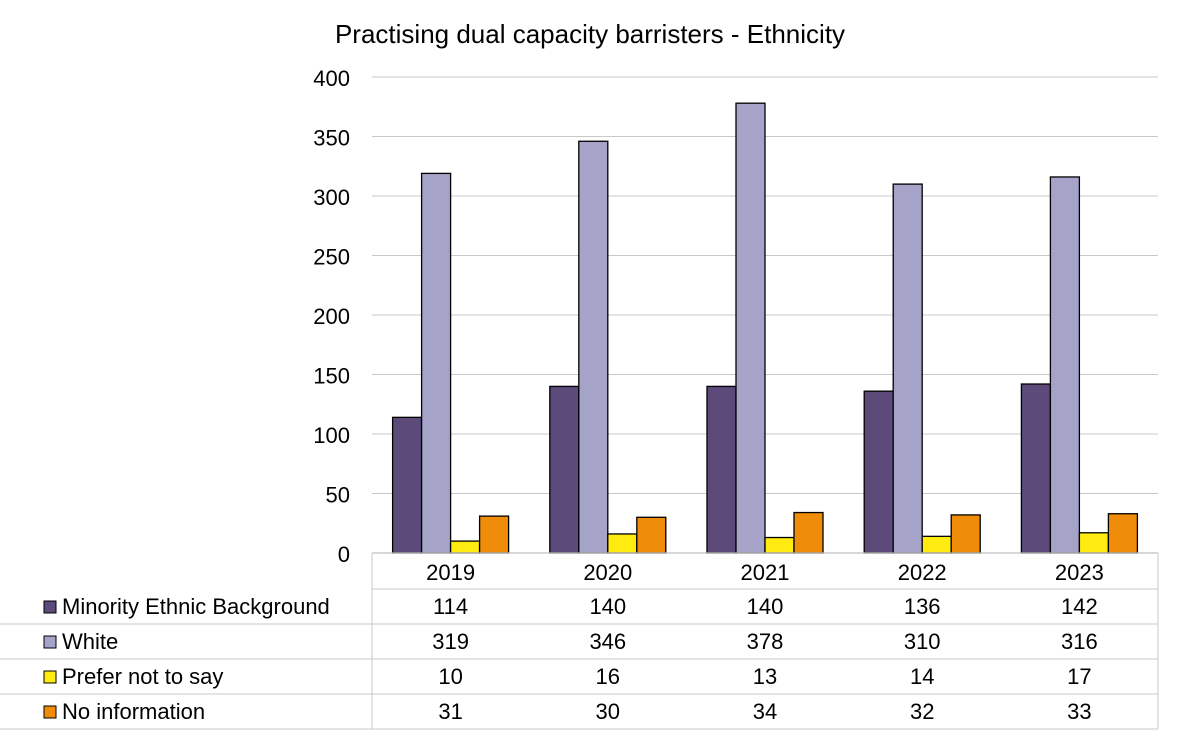 The width and height of the screenshot is (1181, 739). Describe the element at coordinates (922, 606) in the screenshot. I see `table-cell: 136` at that location.